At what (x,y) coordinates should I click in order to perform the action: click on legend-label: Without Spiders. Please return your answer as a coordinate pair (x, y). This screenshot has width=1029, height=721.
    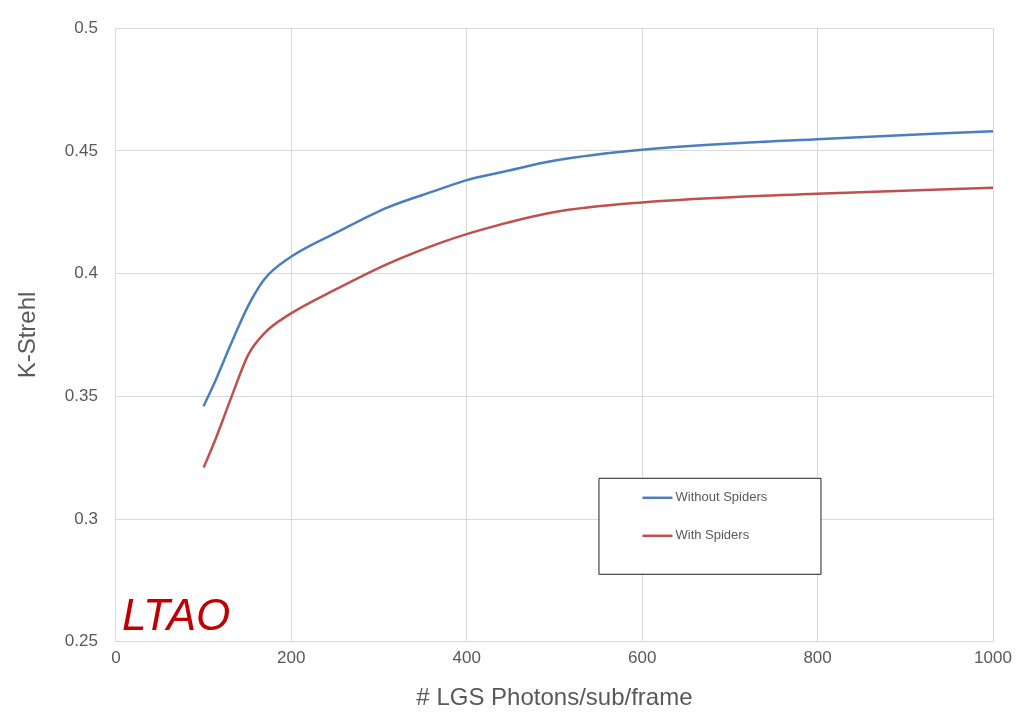
    Looking at the image, I should click on (721, 497).